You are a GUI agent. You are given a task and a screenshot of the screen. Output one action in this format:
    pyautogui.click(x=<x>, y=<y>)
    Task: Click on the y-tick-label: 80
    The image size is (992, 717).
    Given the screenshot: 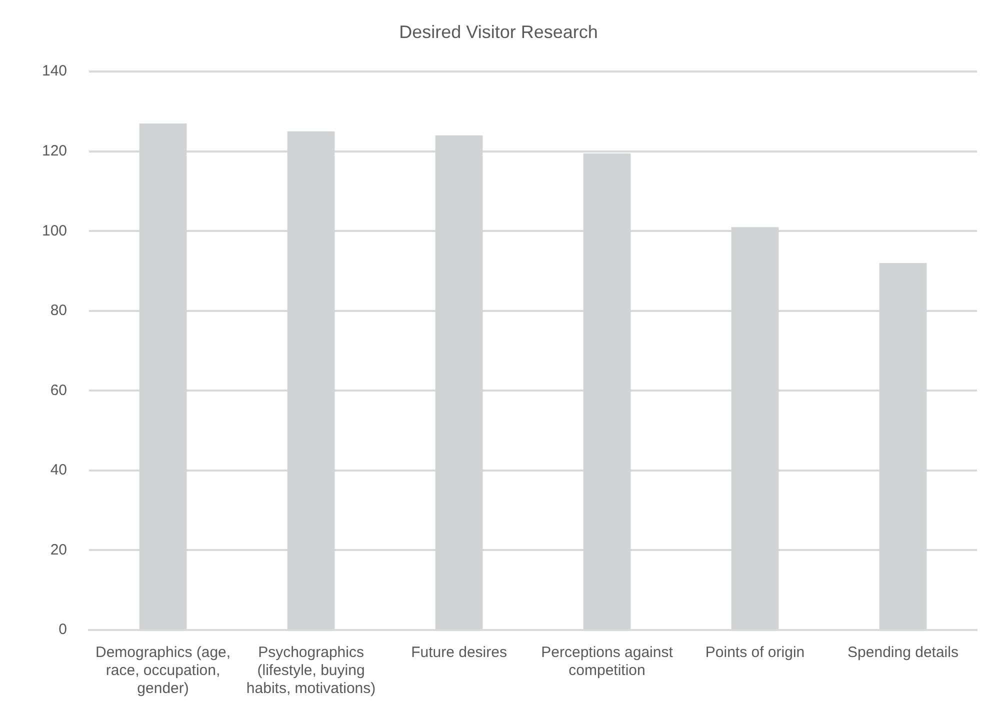 What is the action you would take?
    pyautogui.click(x=59, y=311)
    